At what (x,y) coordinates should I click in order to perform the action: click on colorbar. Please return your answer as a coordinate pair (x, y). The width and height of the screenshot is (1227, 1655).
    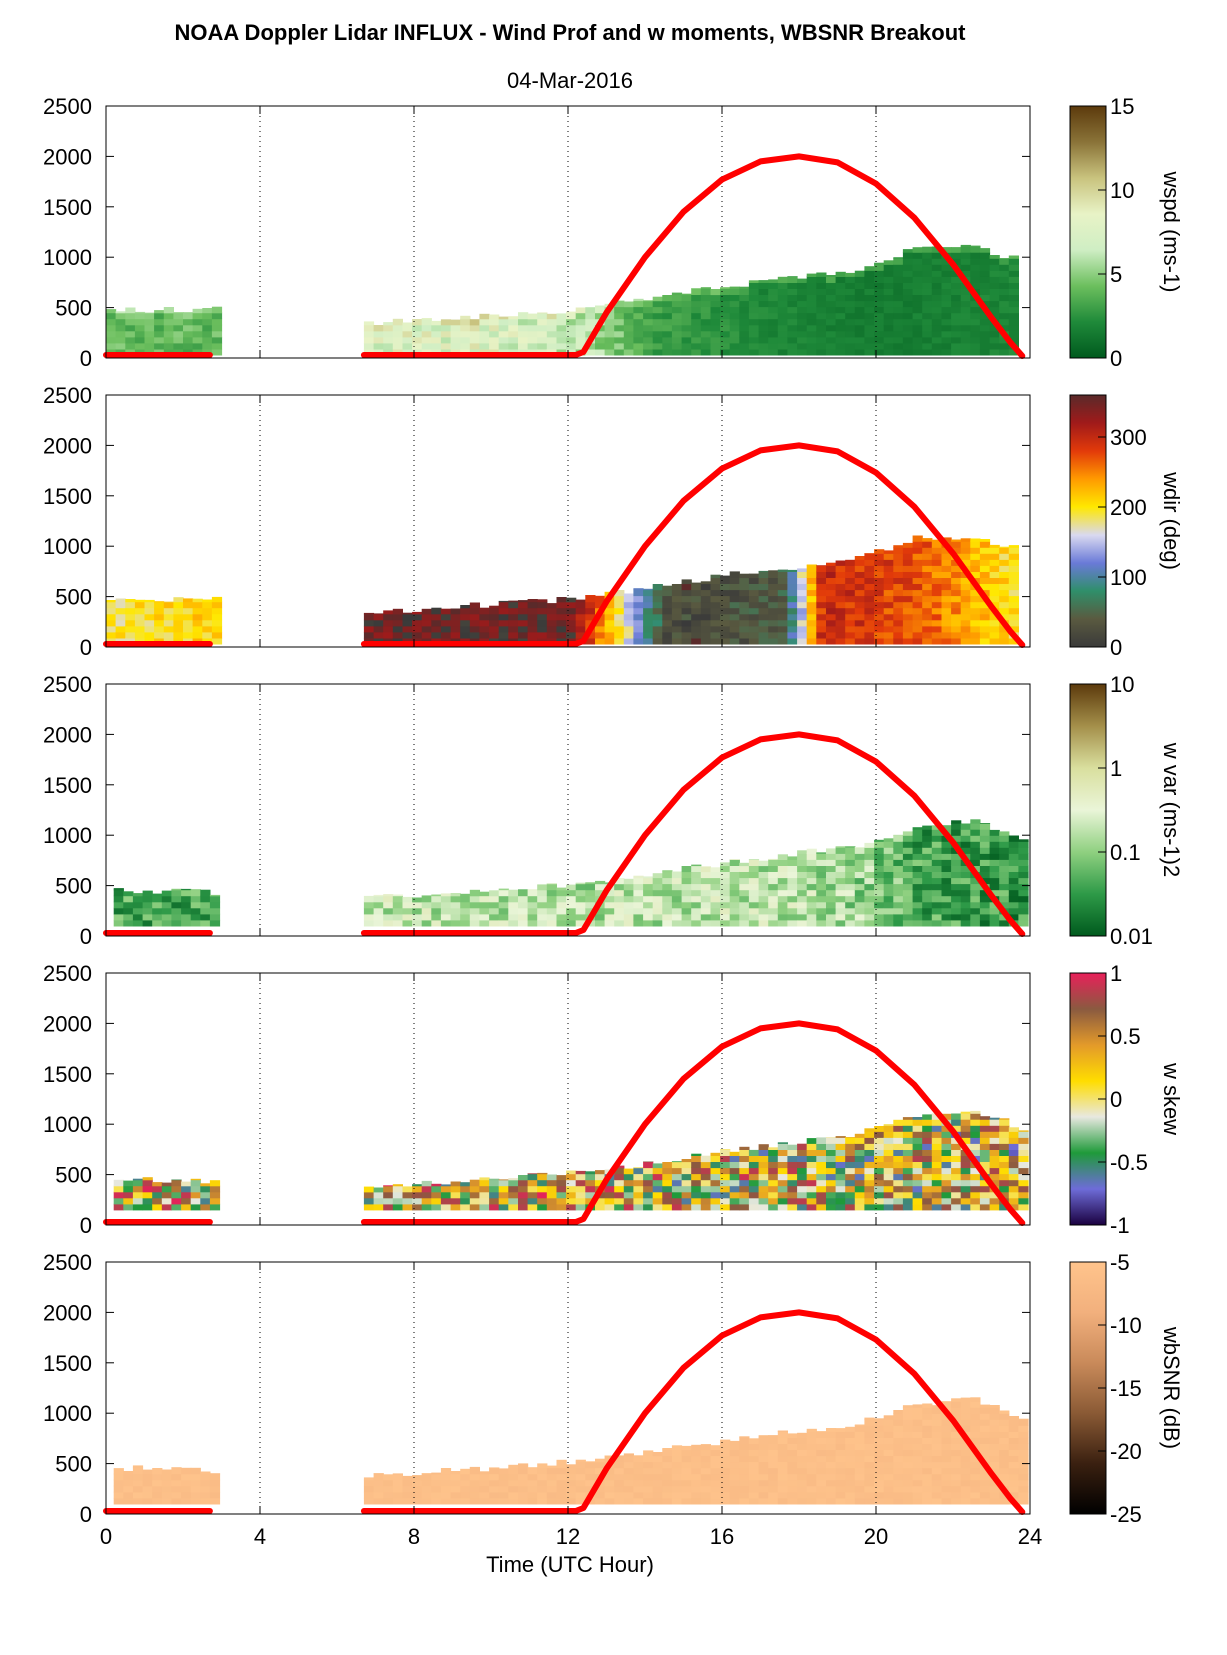
    Looking at the image, I should click on (1088, 521).